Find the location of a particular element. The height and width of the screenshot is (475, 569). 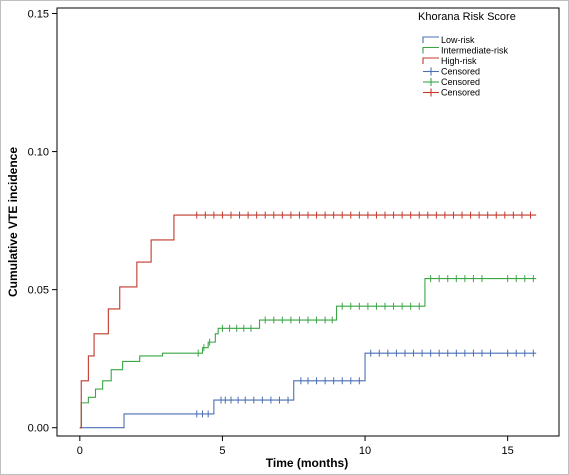

x-axis-title: Time (months) is located at coordinates (307, 463).